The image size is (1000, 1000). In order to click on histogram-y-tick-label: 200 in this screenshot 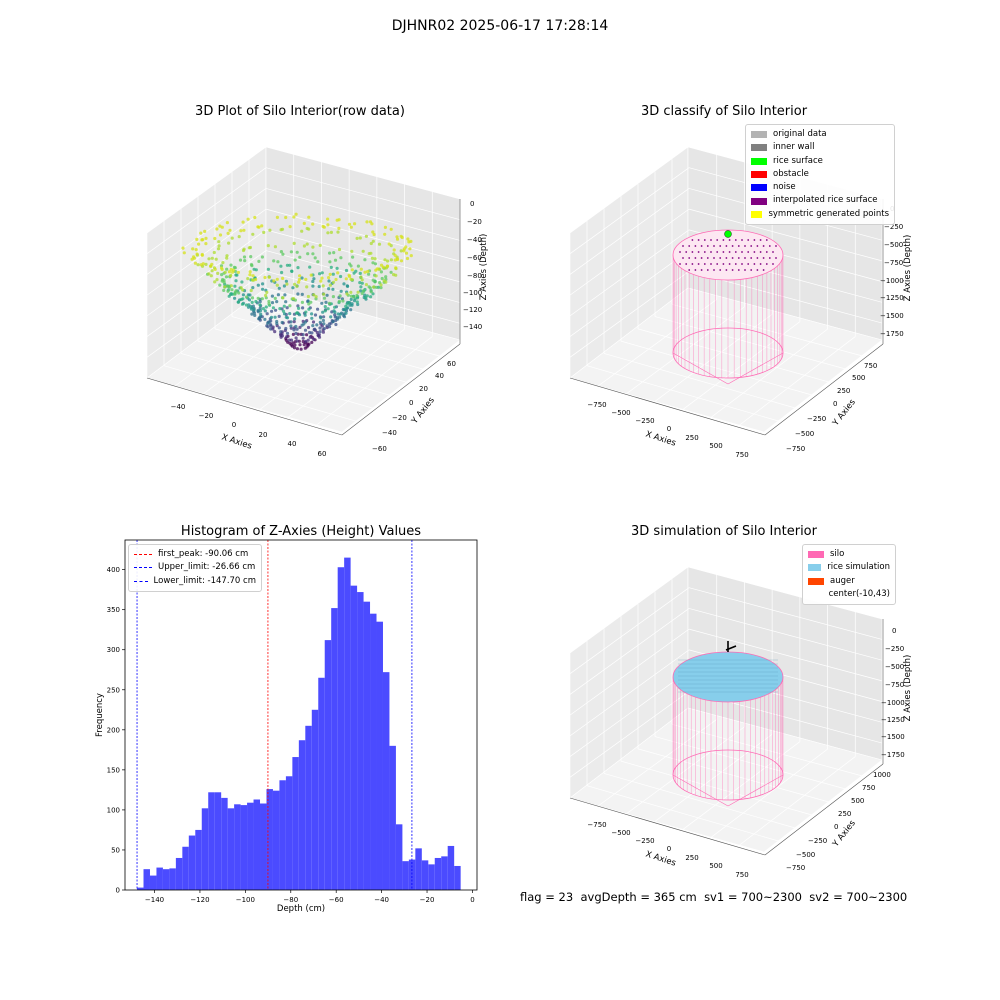, I will do `click(113, 730)`.